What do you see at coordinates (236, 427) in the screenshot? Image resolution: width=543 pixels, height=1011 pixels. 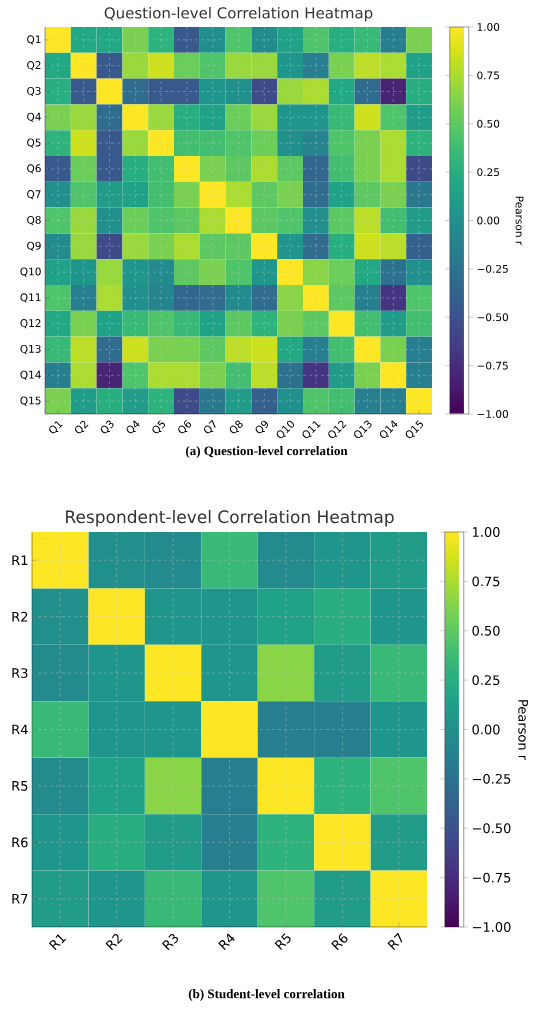 I see `x-tick-label: Q8` at bounding box center [236, 427].